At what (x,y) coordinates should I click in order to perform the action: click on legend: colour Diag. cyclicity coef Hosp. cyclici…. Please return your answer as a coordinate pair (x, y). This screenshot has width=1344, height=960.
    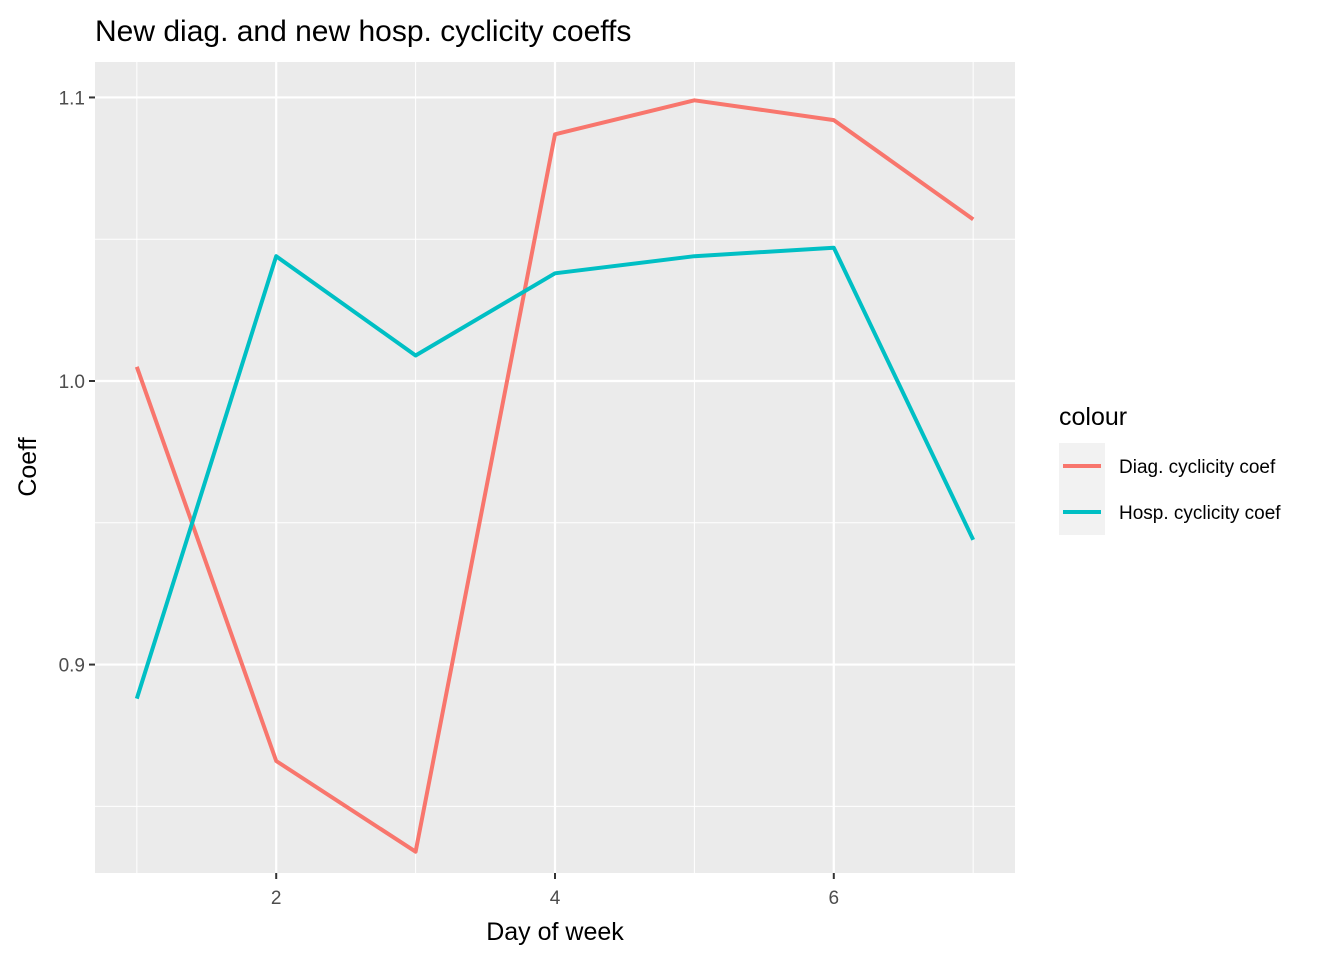
    Looking at the image, I should click on (1170, 469).